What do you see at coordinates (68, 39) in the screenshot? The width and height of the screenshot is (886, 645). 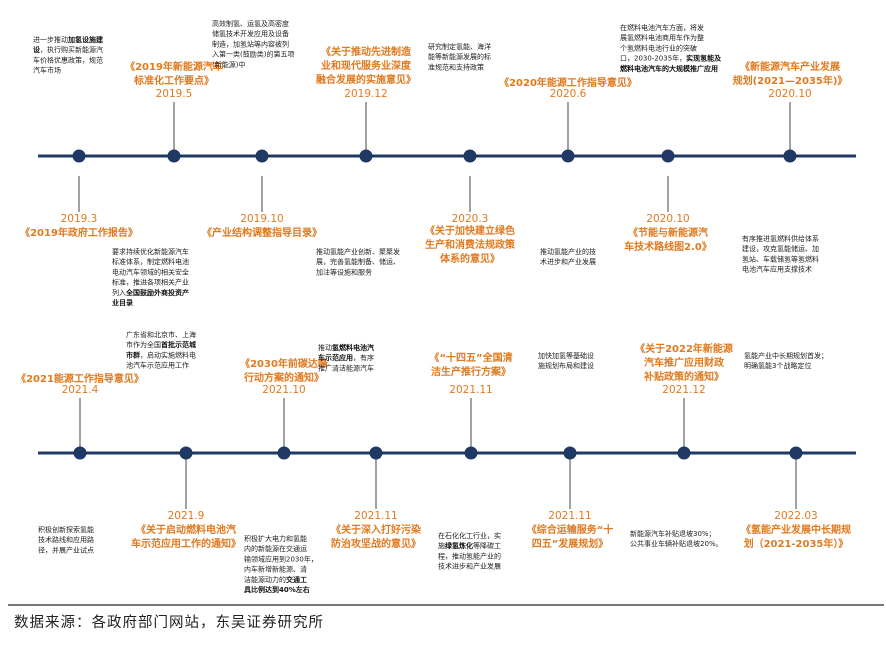 I see `event-description: 进一步推动加氢设施建` at bounding box center [68, 39].